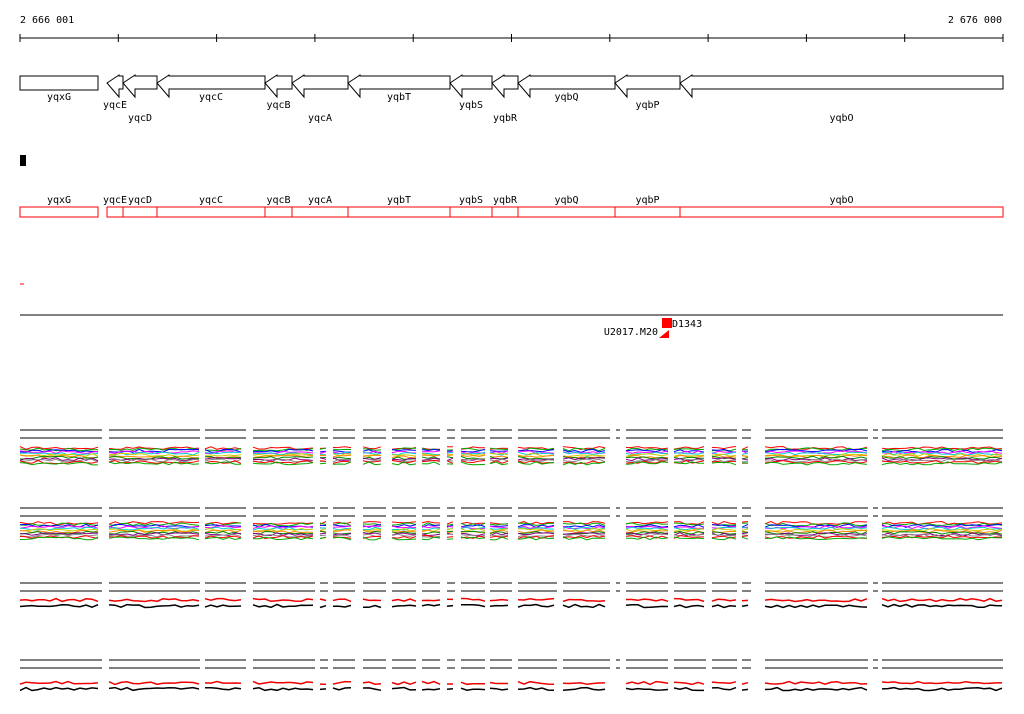  I want to click on gene-region-label: yqbT, so click(399, 200).